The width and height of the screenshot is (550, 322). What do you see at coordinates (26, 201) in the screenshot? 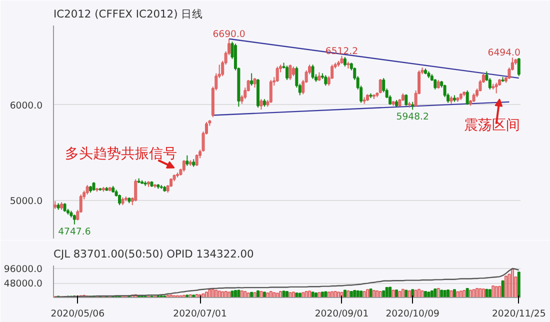
I see `y-tick-label: 5000.0` at bounding box center [26, 201].